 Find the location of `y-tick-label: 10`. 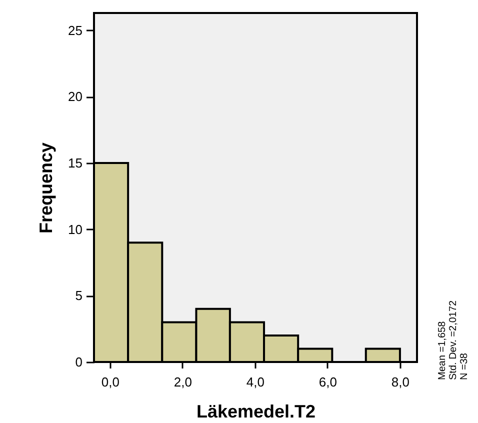

y-tick-label: 10 is located at coordinates (75, 229).